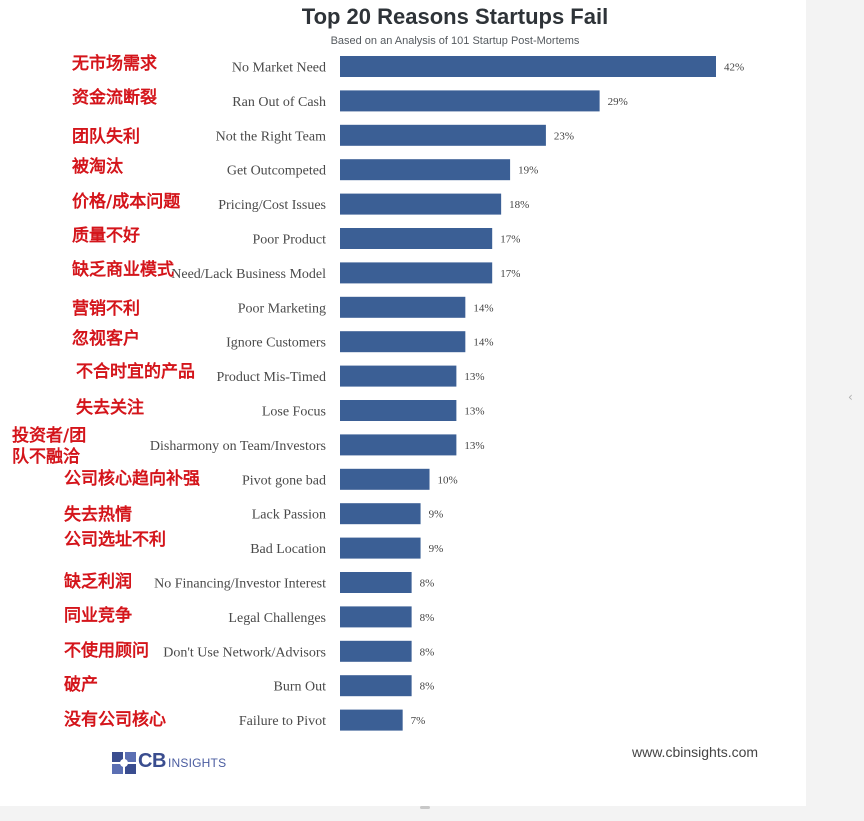 The image size is (864, 821). What do you see at coordinates (115, 719) in the screenshot?
I see `cn-annotation: 没有公司核心` at bounding box center [115, 719].